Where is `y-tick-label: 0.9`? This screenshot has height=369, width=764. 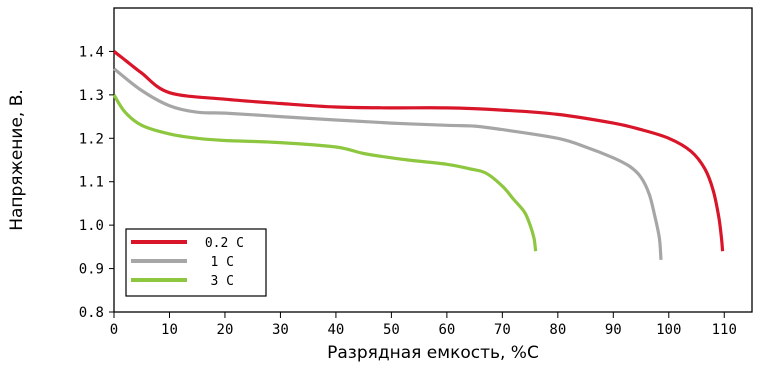
y-tick-label: 0.9 is located at coordinates (91, 270).